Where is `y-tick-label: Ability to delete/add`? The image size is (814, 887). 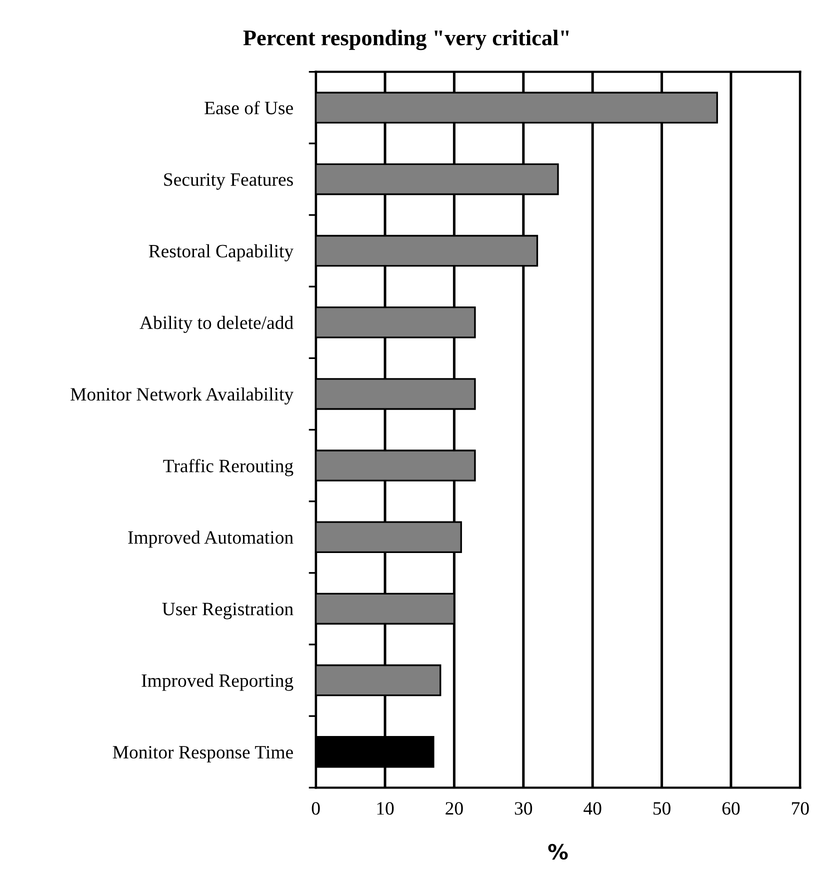
y-tick-label: Ability to delete/add is located at coordinates (217, 324).